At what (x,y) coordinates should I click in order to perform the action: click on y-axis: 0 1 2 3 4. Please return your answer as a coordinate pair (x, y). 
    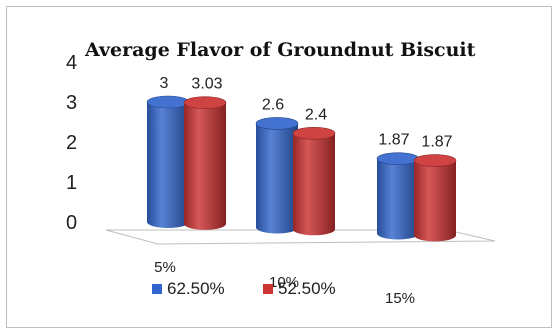
    Looking at the image, I should click on (71, 143).